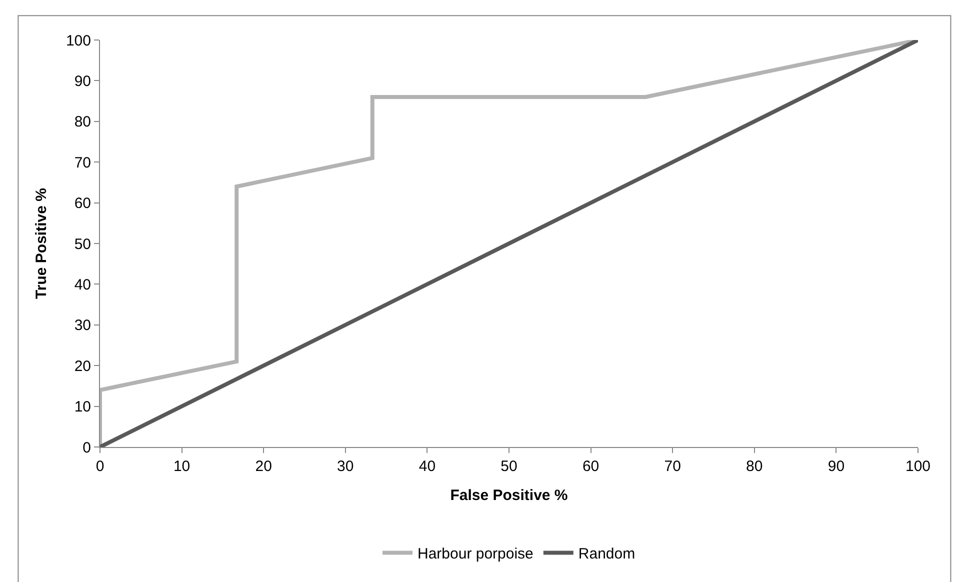 This screenshot has height=582, width=958. What do you see at coordinates (263, 466) in the screenshot?
I see `x-tick-label: 20` at bounding box center [263, 466].